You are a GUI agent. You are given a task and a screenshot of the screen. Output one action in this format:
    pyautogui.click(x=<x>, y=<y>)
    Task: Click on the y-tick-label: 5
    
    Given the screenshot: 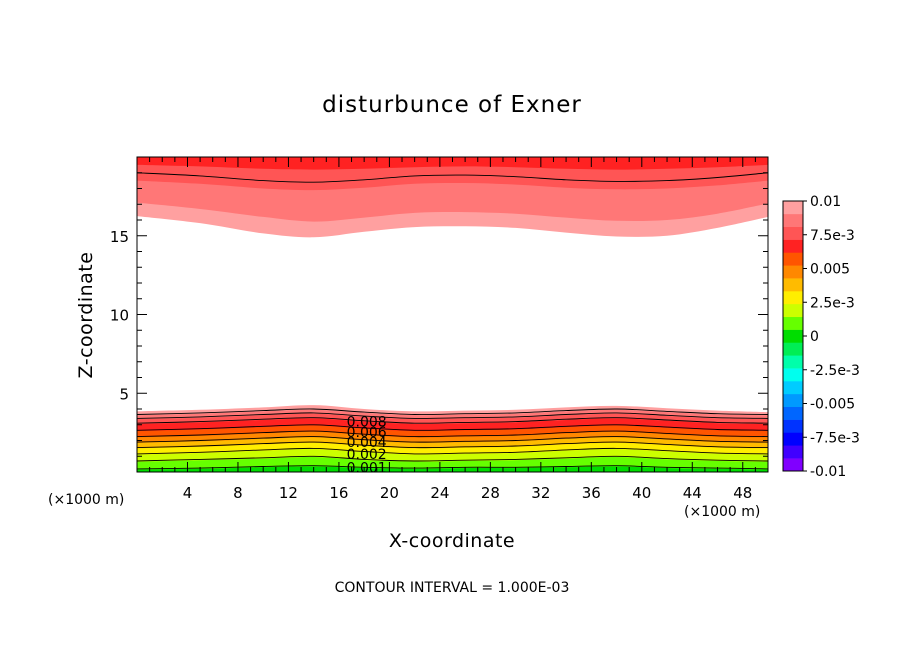 What is the action you would take?
    pyautogui.click(x=124, y=394)
    